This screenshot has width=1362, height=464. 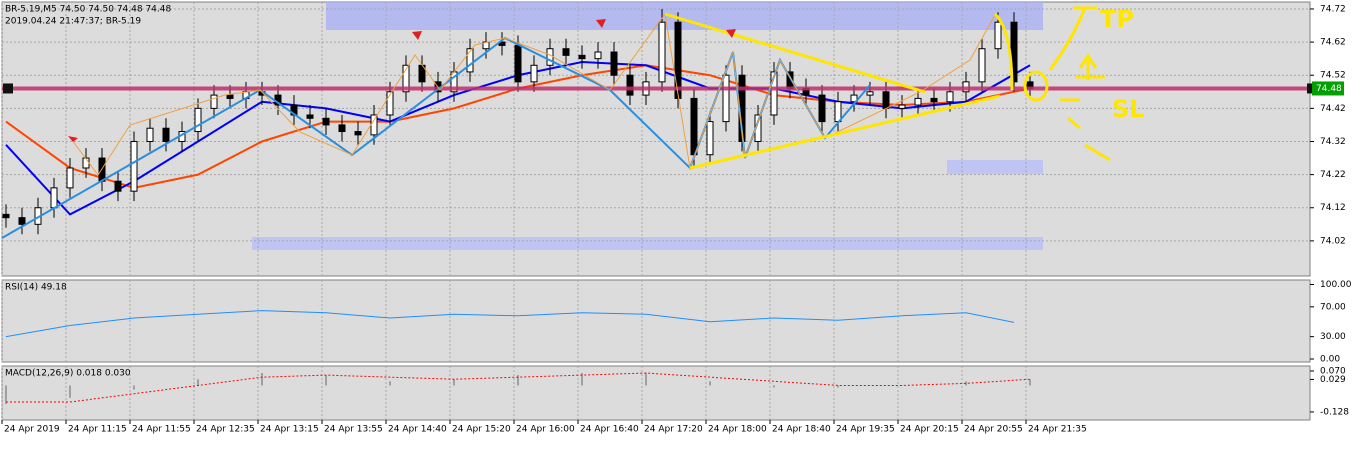 What do you see at coordinates (1333, 76) in the screenshot?
I see `y-tick-label: 74.52` at bounding box center [1333, 76].